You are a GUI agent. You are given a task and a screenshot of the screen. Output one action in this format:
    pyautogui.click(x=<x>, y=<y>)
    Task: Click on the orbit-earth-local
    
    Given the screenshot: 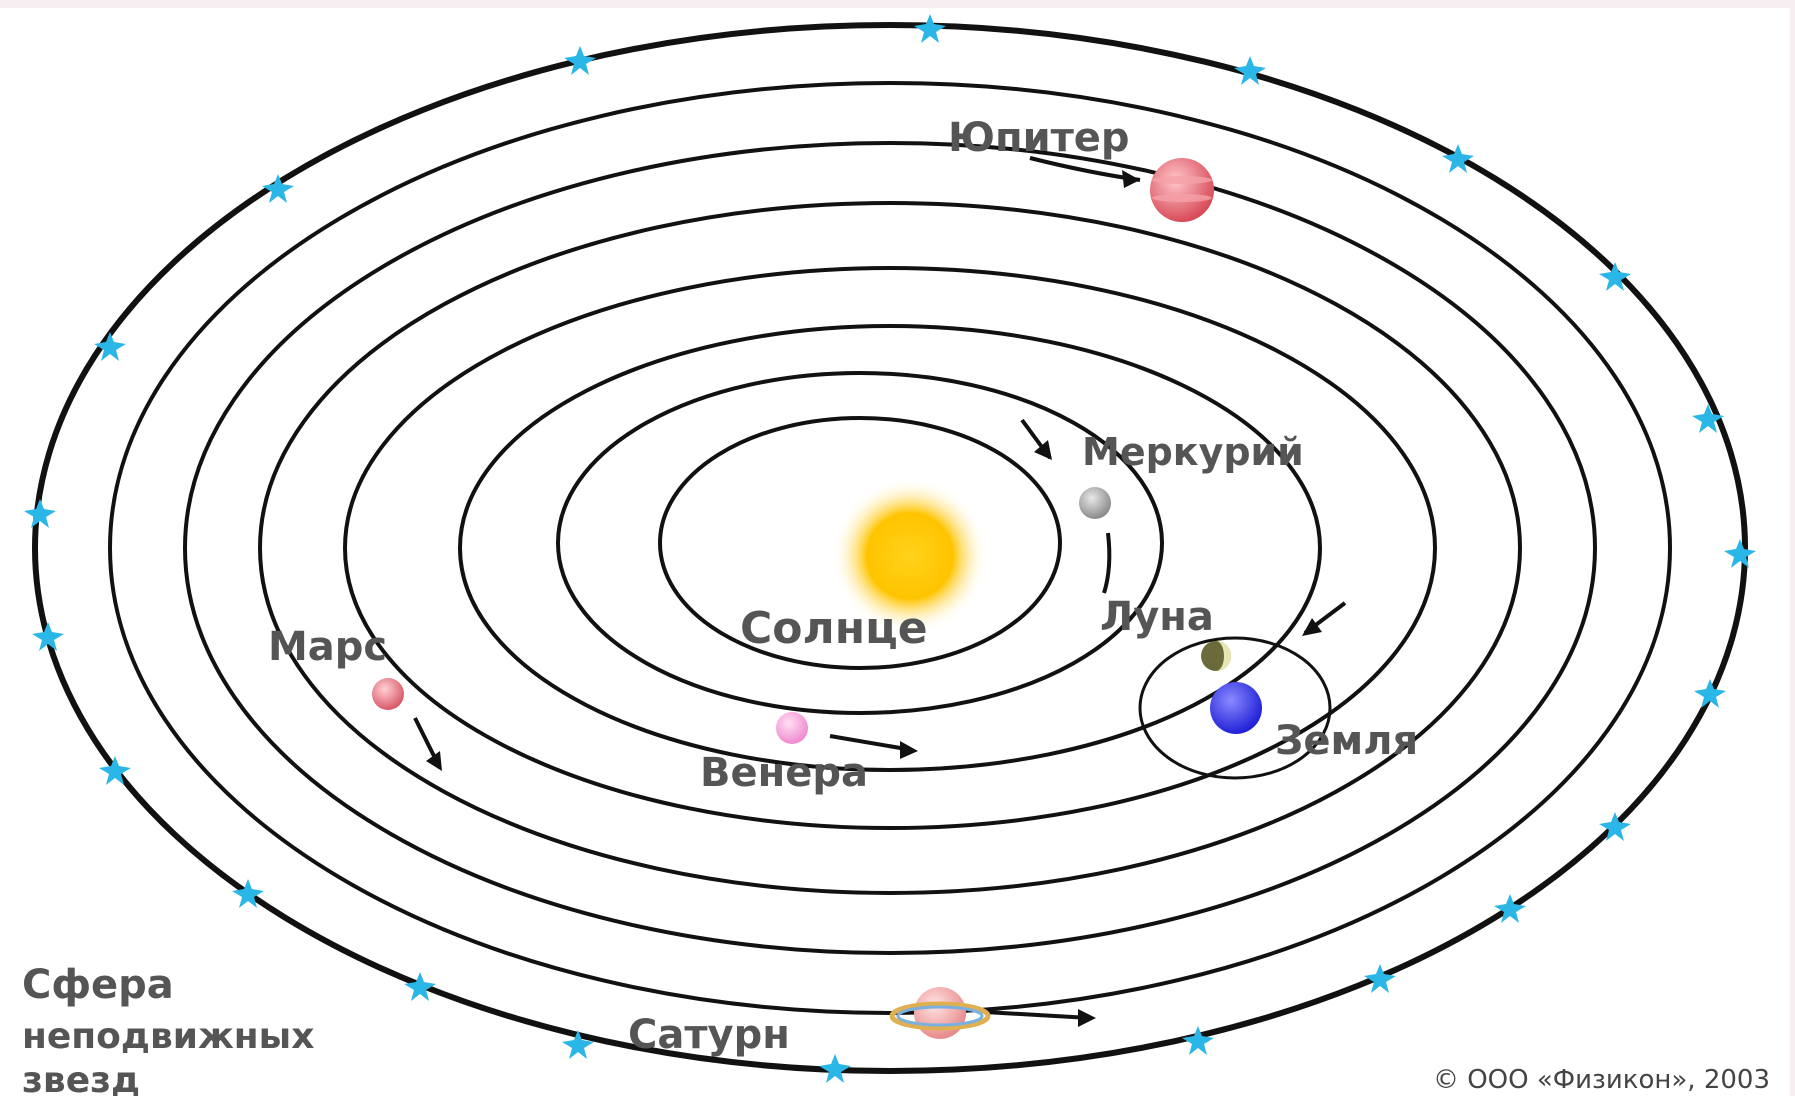 What is the action you would take?
    pyautogui.click(x=1235, y=708)
    